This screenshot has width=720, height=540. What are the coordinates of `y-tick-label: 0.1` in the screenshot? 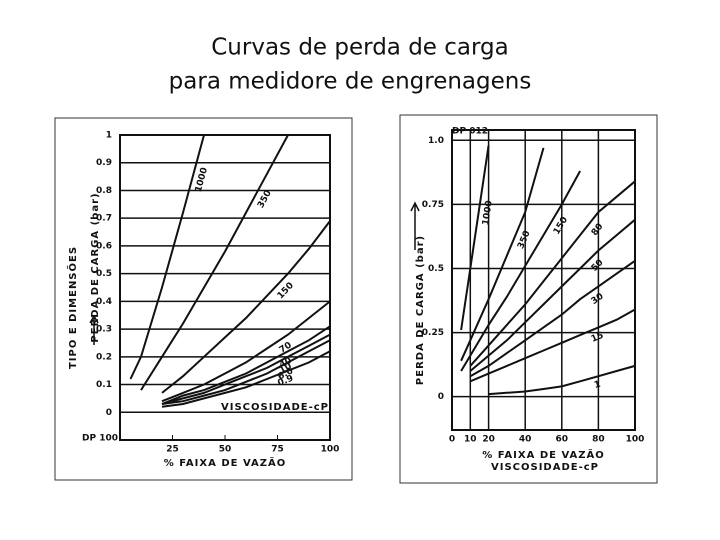 It's located at (104, 385).